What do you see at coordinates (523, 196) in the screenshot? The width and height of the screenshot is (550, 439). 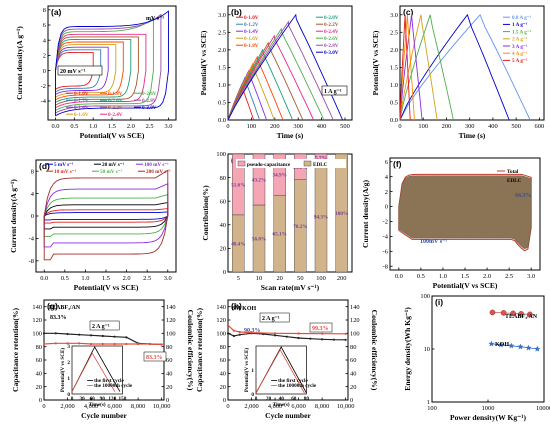 I see `annotation: 94.3%` at bounding box center [523, 196].